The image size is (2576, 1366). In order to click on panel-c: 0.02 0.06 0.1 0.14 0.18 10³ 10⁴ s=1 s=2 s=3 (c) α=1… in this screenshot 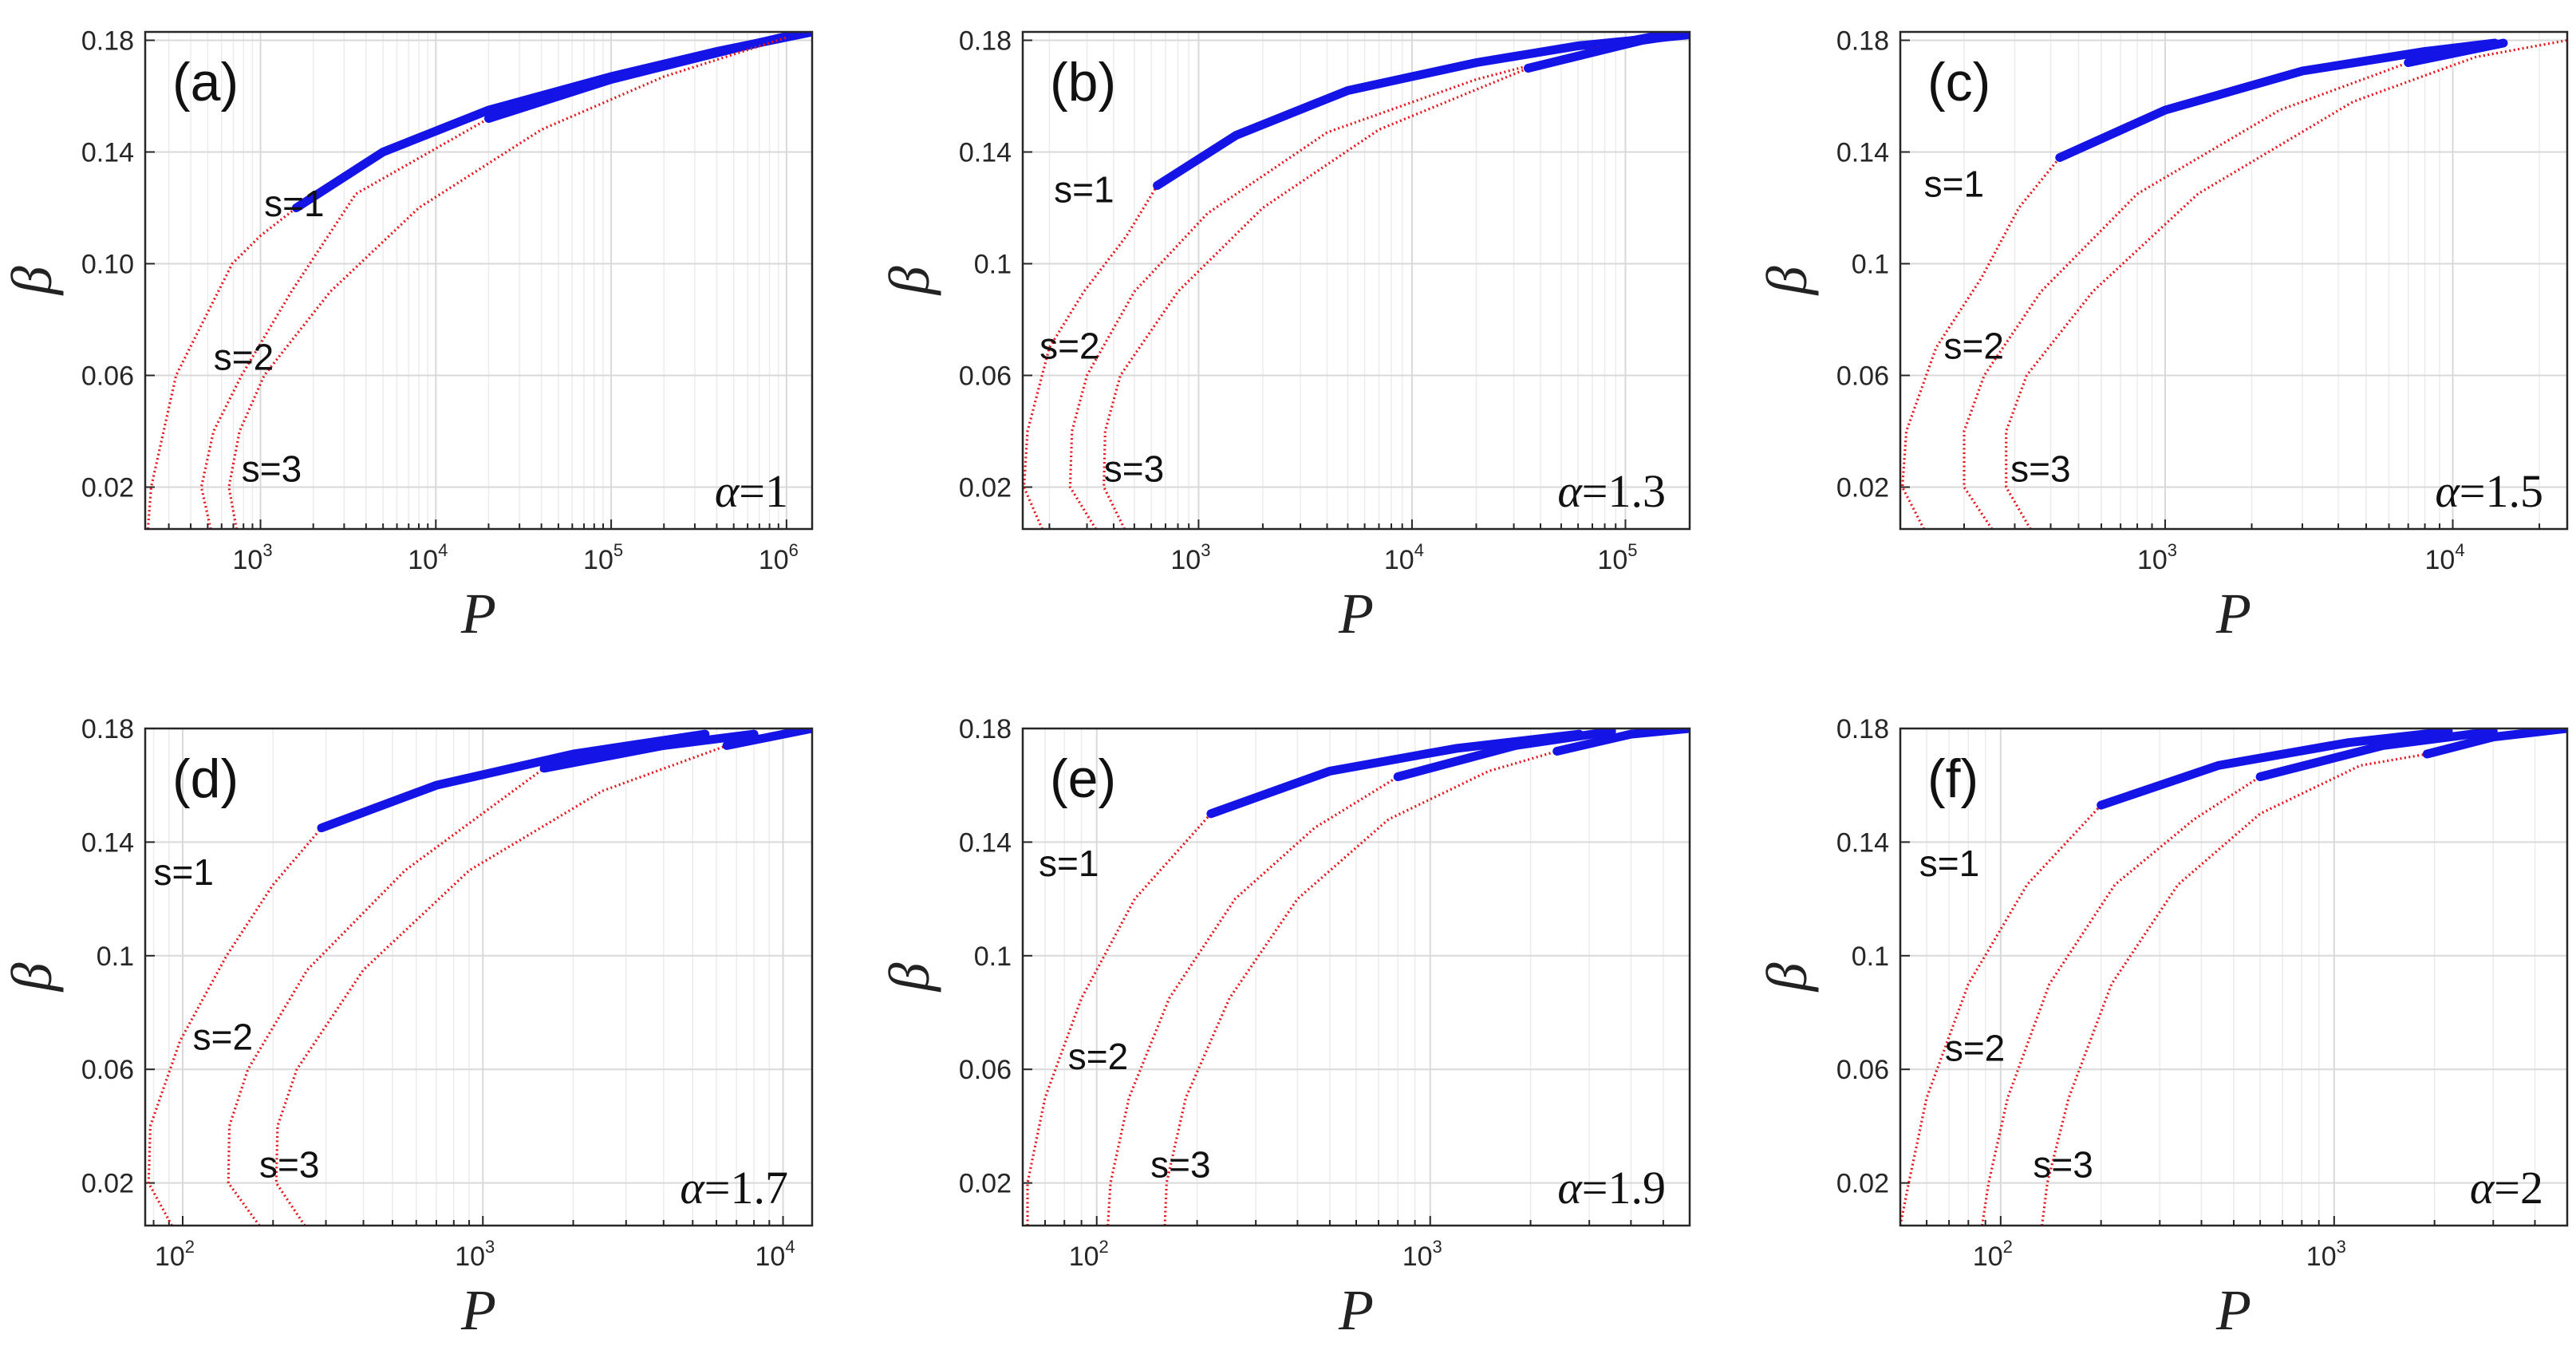, I will do `click(2162, 335)`.